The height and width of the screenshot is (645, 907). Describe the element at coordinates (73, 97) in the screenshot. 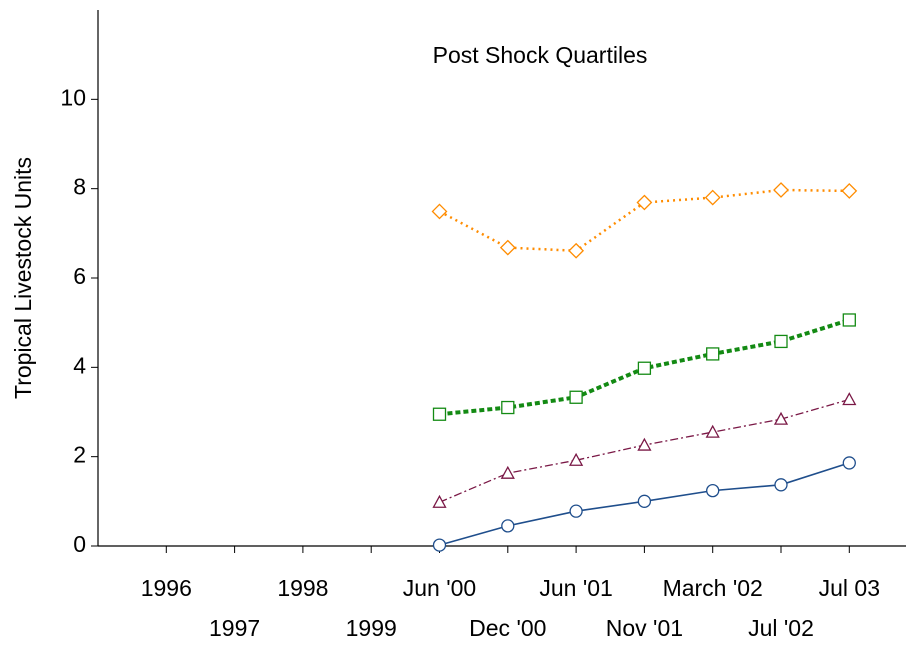

I see `y-tick-label: 10` at that location.